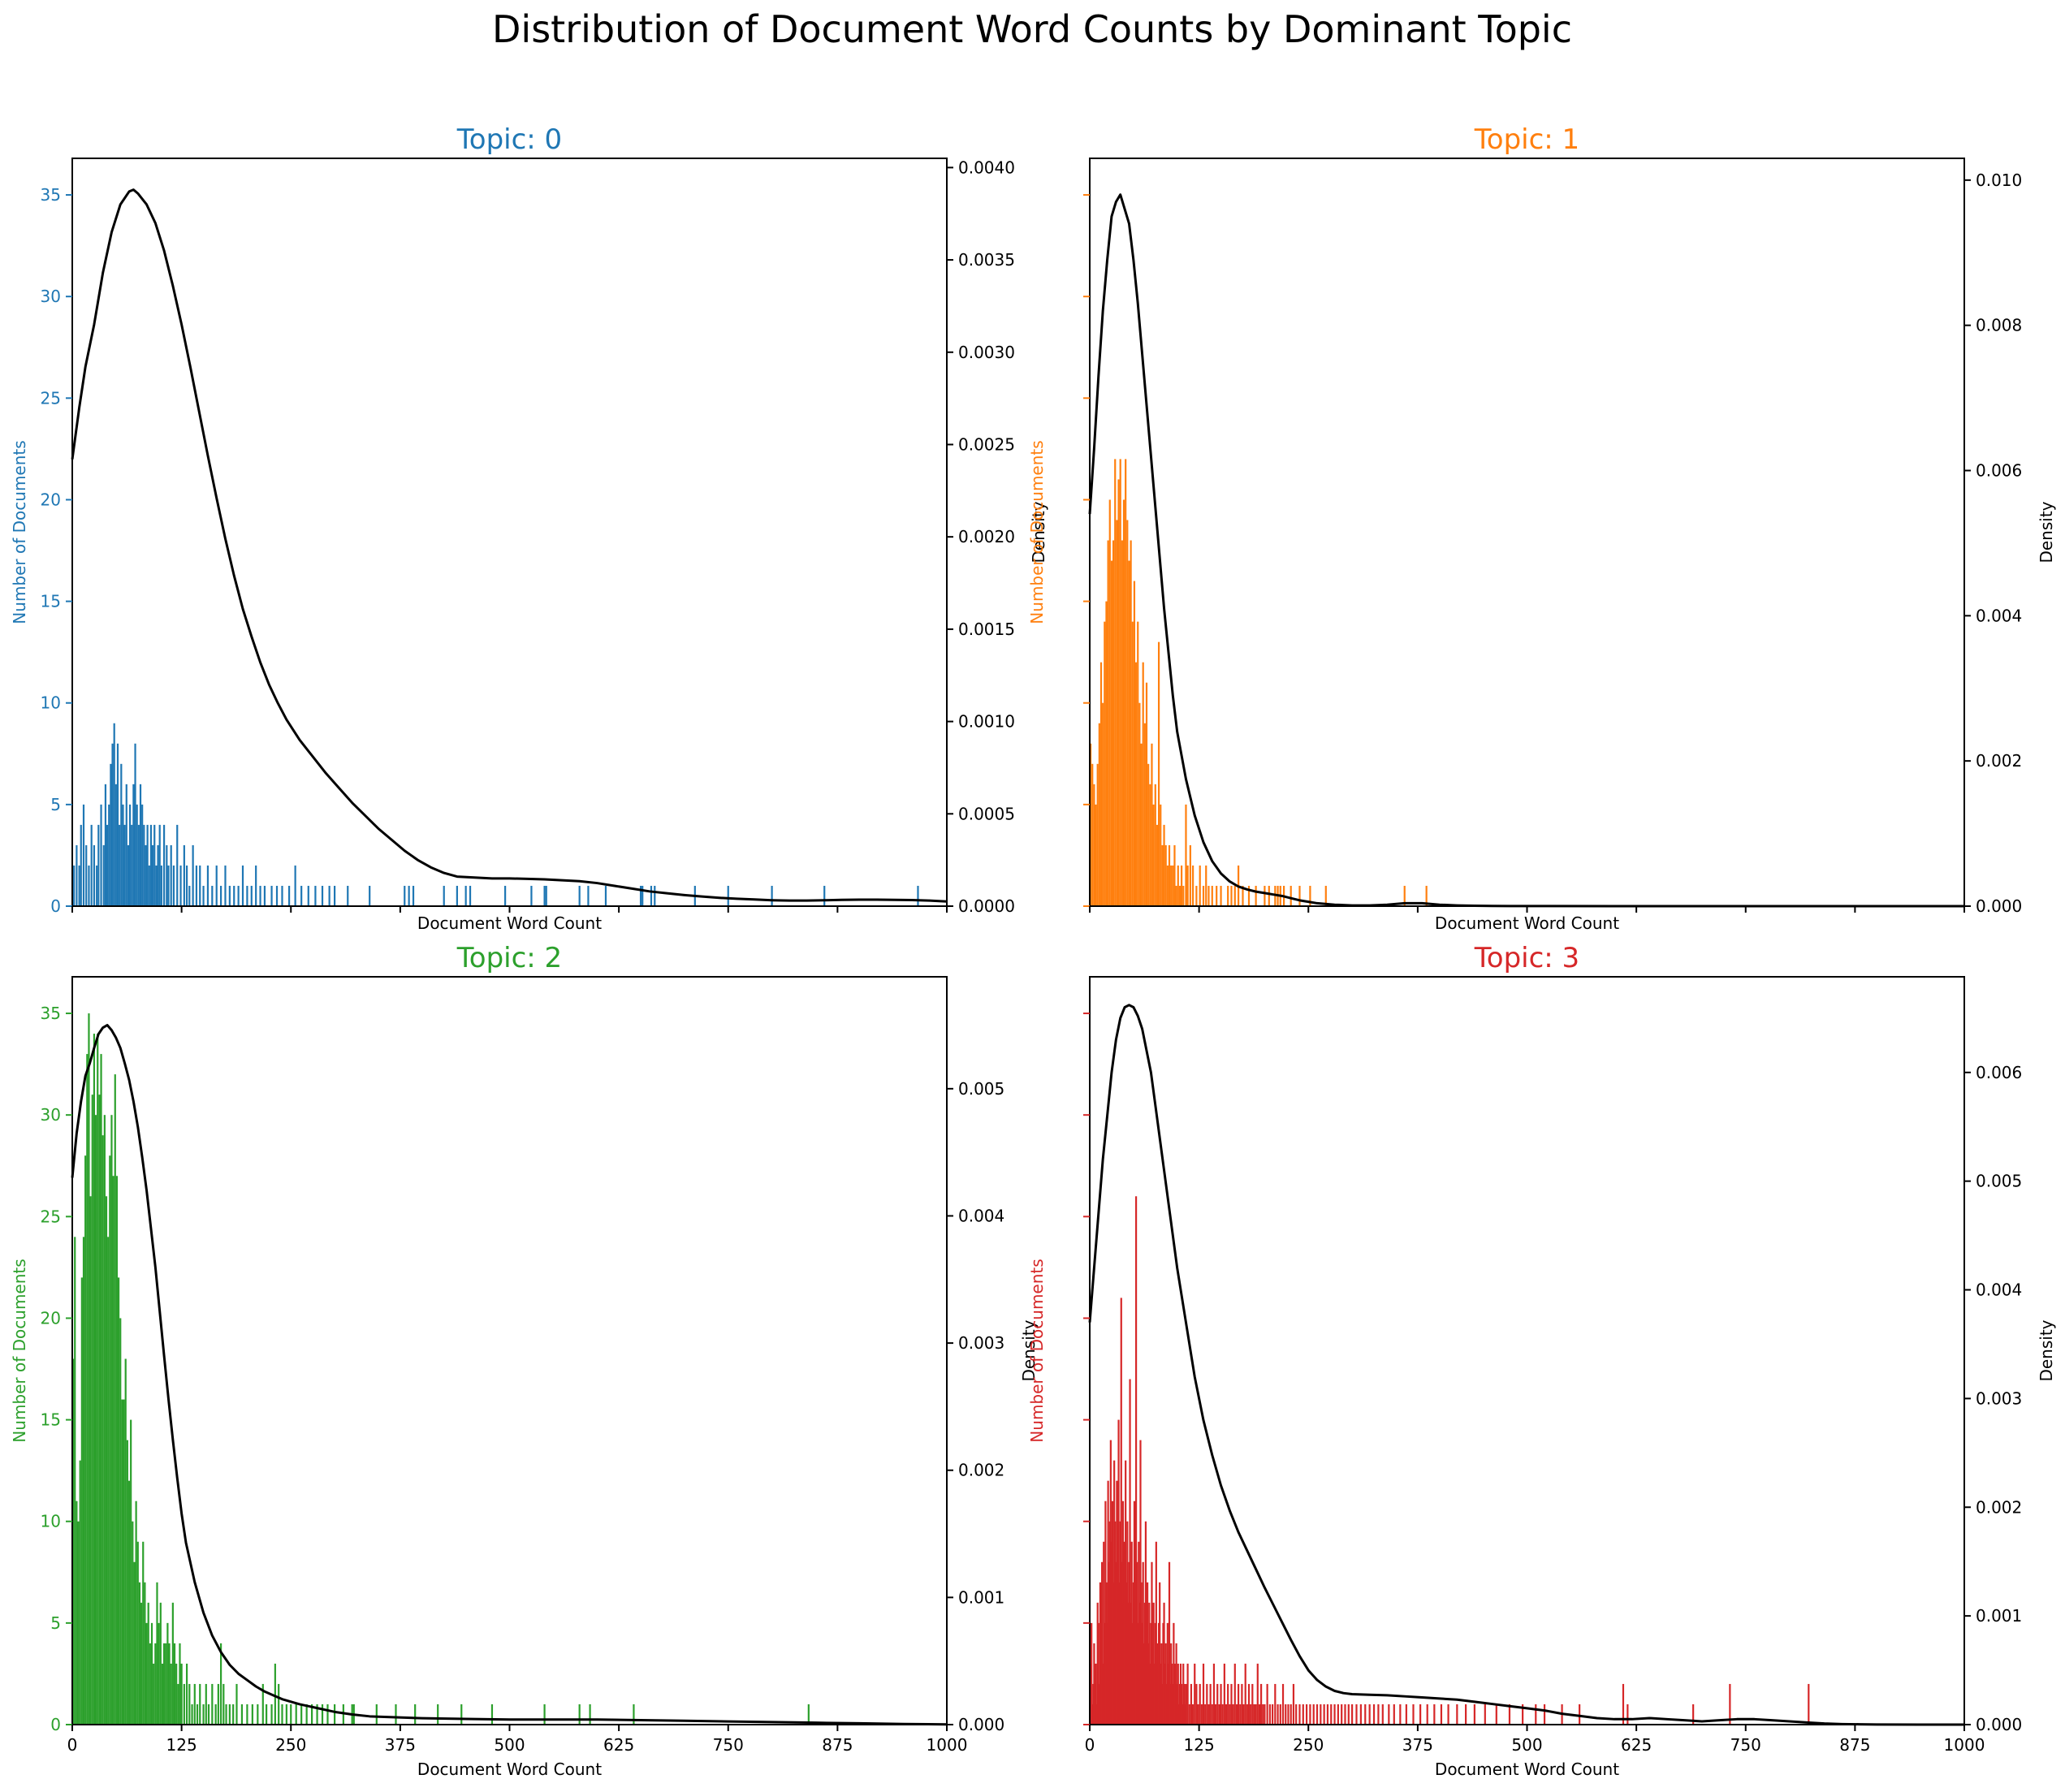  I want to click on panel-title: Topic: 0, so click(509, 139).